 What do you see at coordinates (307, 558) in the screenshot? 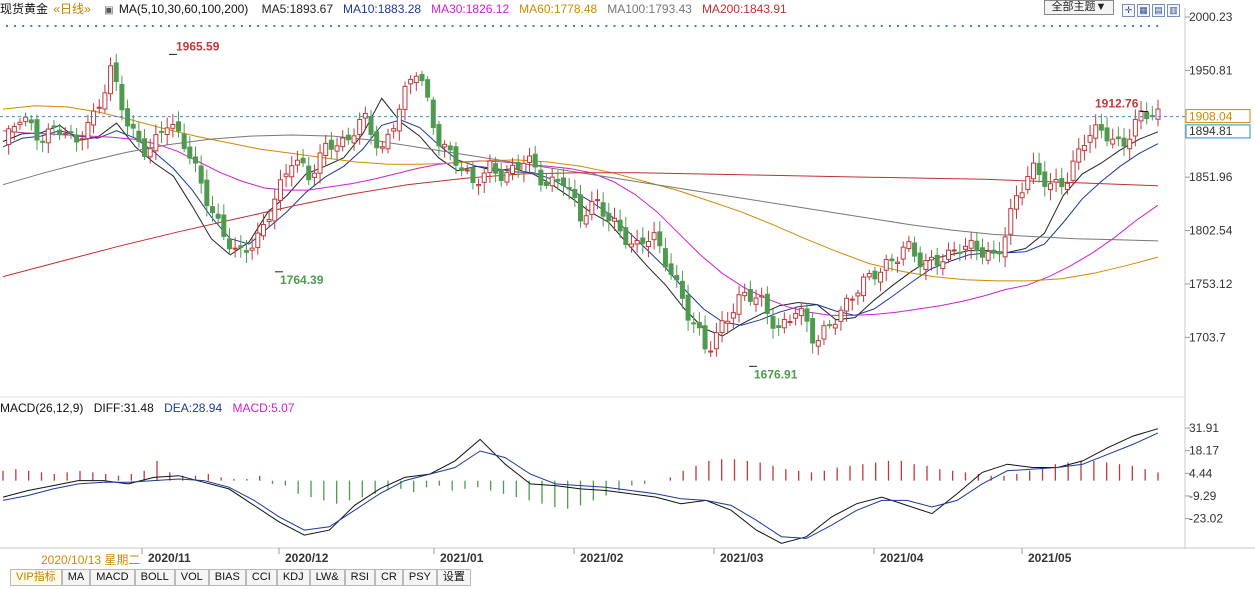
I see `x-tick-label: 2020/12` at bounding box center [307, 558].